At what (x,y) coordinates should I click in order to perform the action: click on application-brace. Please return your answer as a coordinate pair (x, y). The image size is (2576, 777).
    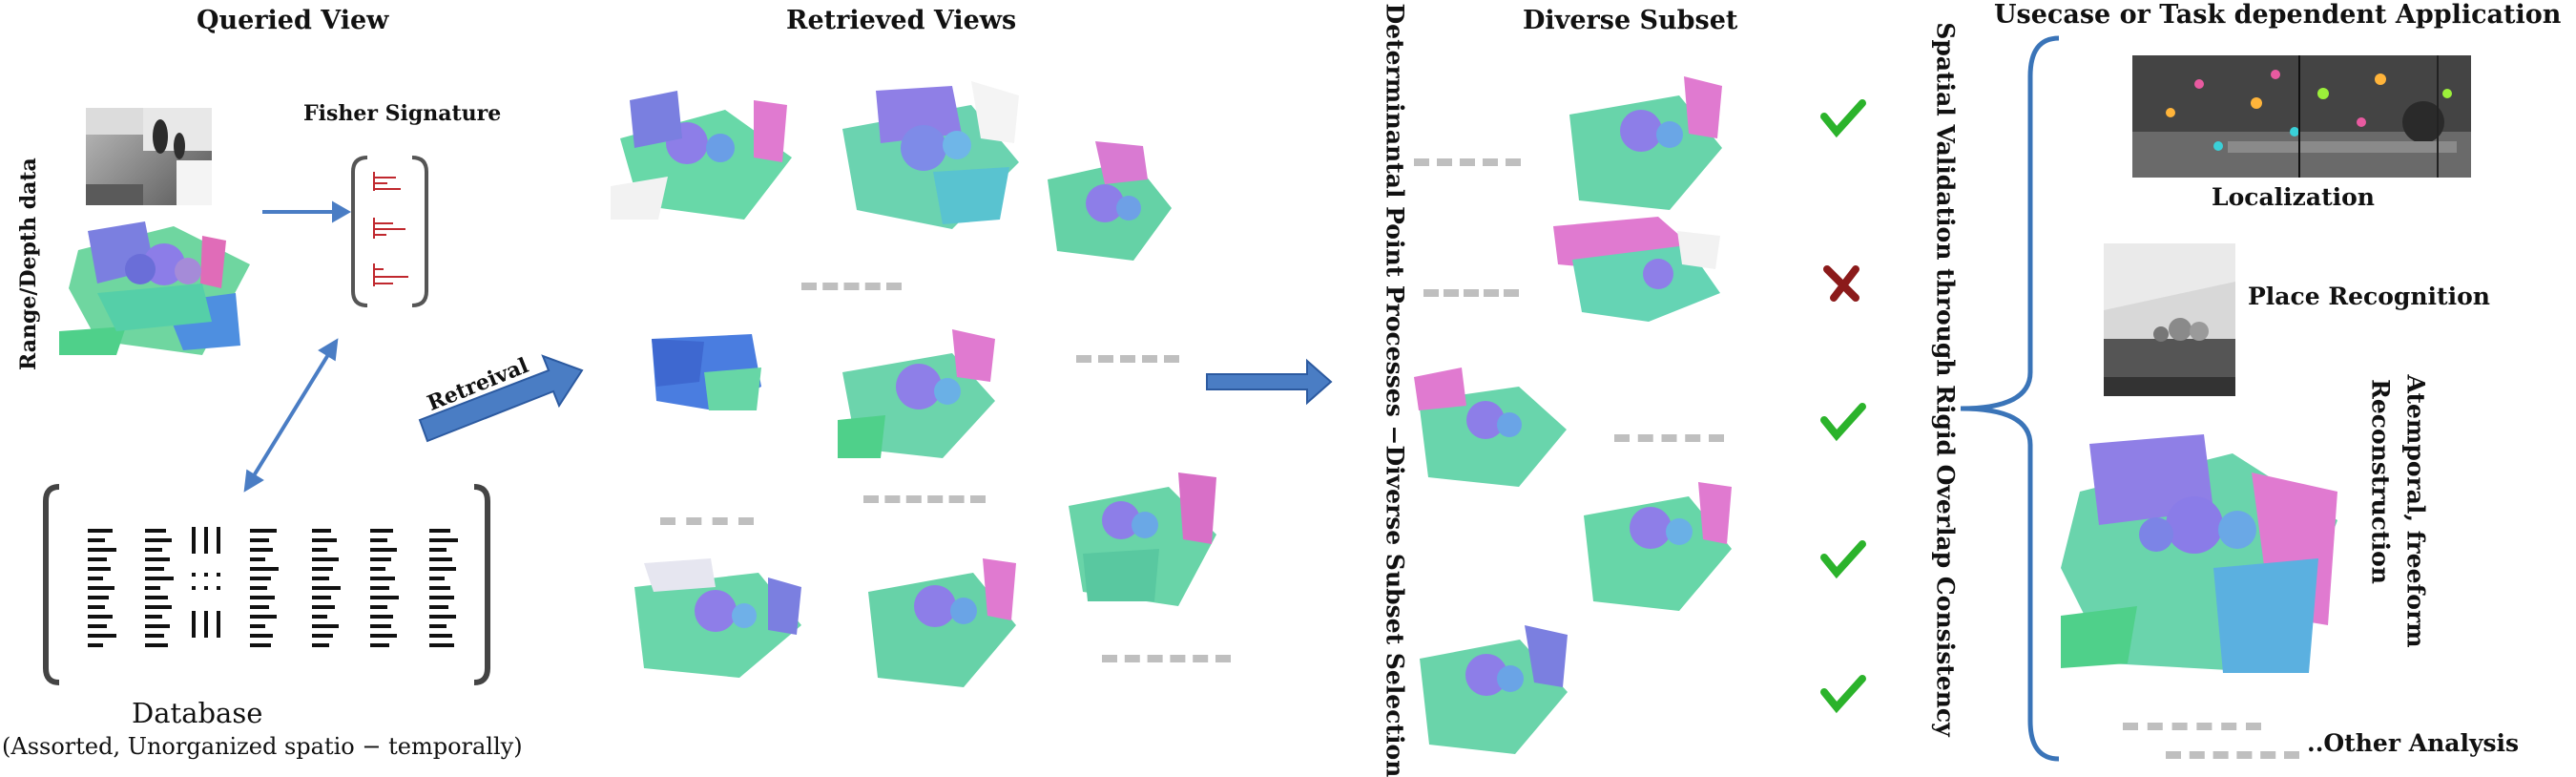
    Looking at the image, I should click on (2010, 398).